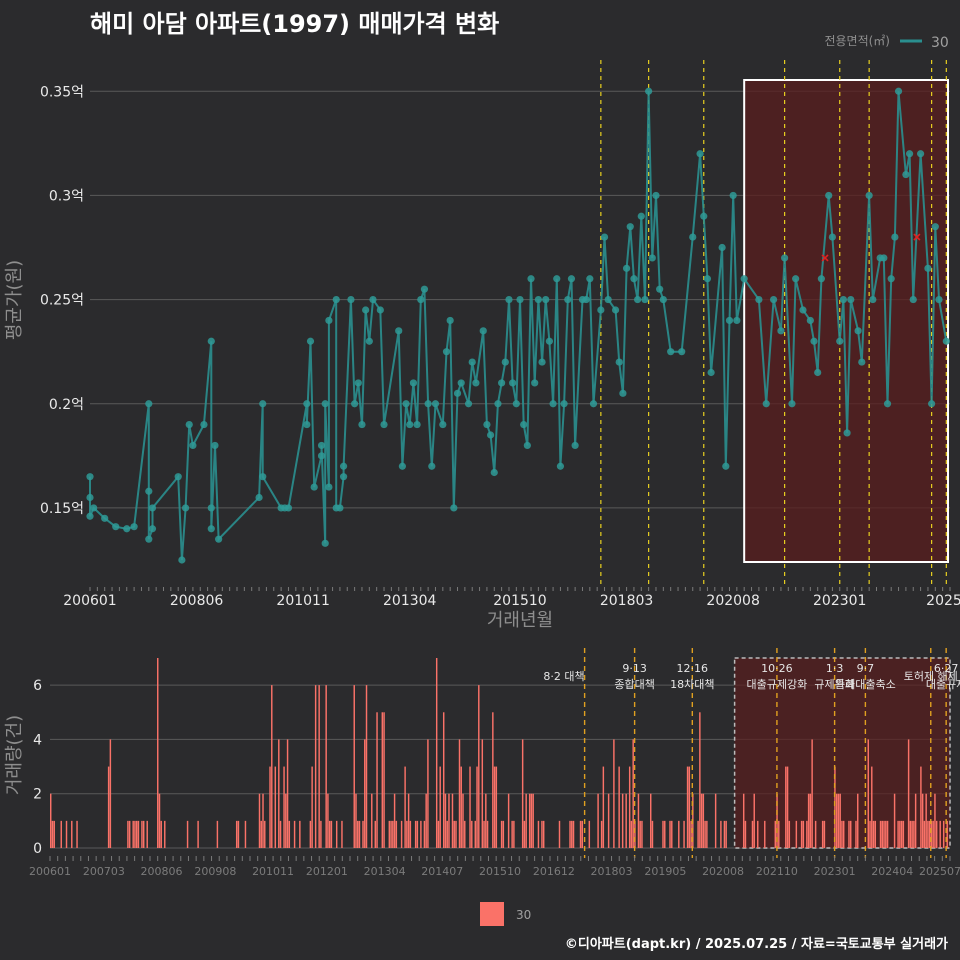 This screenshot has height=960, width=960. What do you see at coordinates (442, 871) in the screenshot?
I see `volume-x-tick-label: 201407` at bounding box center [442, 871].